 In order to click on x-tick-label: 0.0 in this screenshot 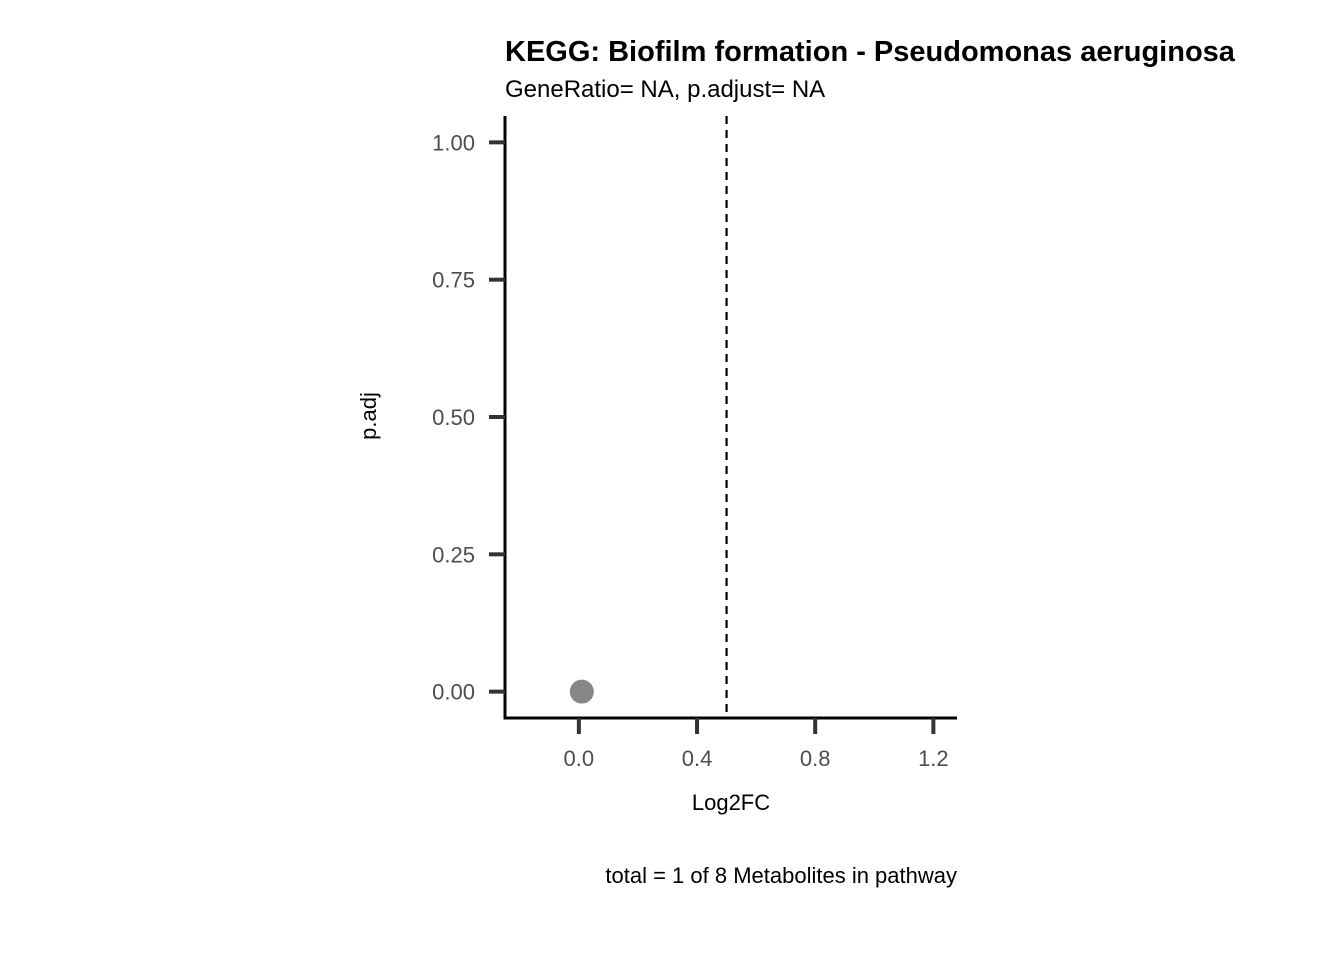, I will do `click(579, 758)`.